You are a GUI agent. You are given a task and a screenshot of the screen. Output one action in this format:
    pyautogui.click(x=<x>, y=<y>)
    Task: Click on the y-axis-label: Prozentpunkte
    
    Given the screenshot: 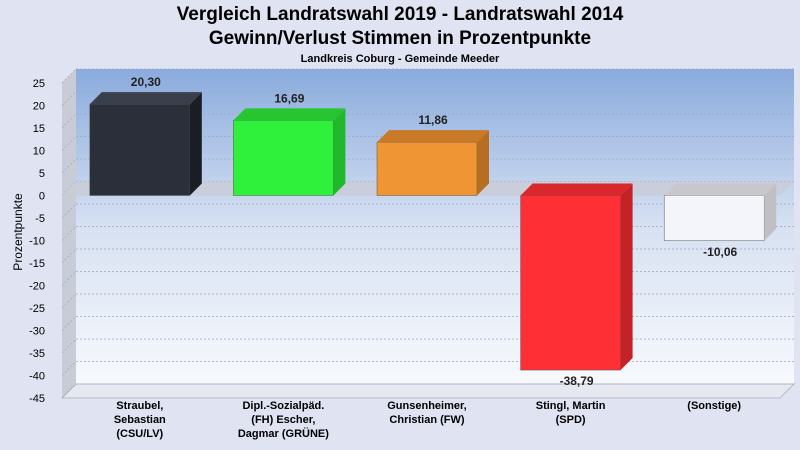 What is the action you would take?
    pyautogui.click(x=18, y=232)
    